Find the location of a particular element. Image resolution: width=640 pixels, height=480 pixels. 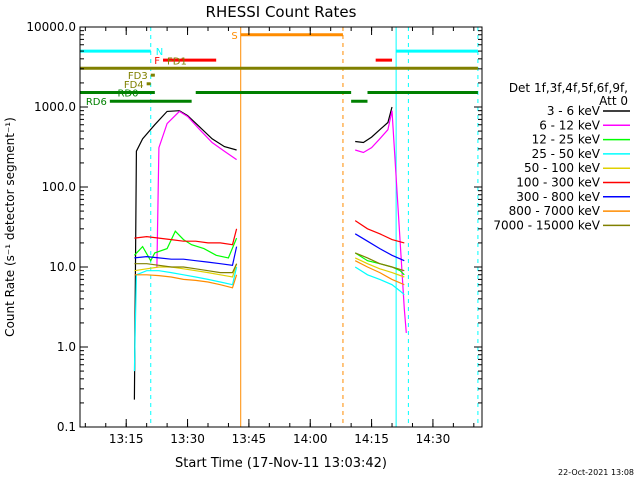

legend-entry-3: 25 - 50 keV is located at coordinates (566, 154).